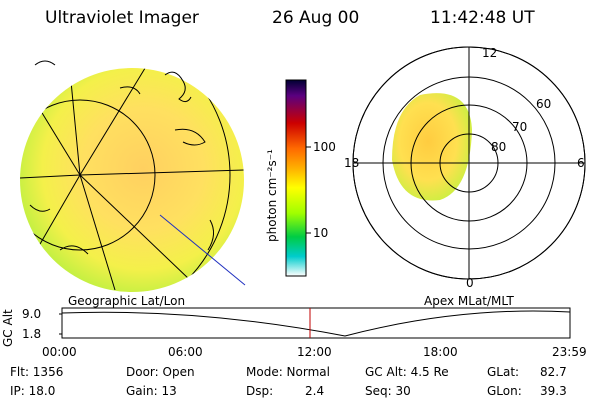 The image size is (600, 400). What do you see at coordinates (321, 233) in the screenshot?
I see `colorbar-tick-10: 10` at bounding box center [321, 233].